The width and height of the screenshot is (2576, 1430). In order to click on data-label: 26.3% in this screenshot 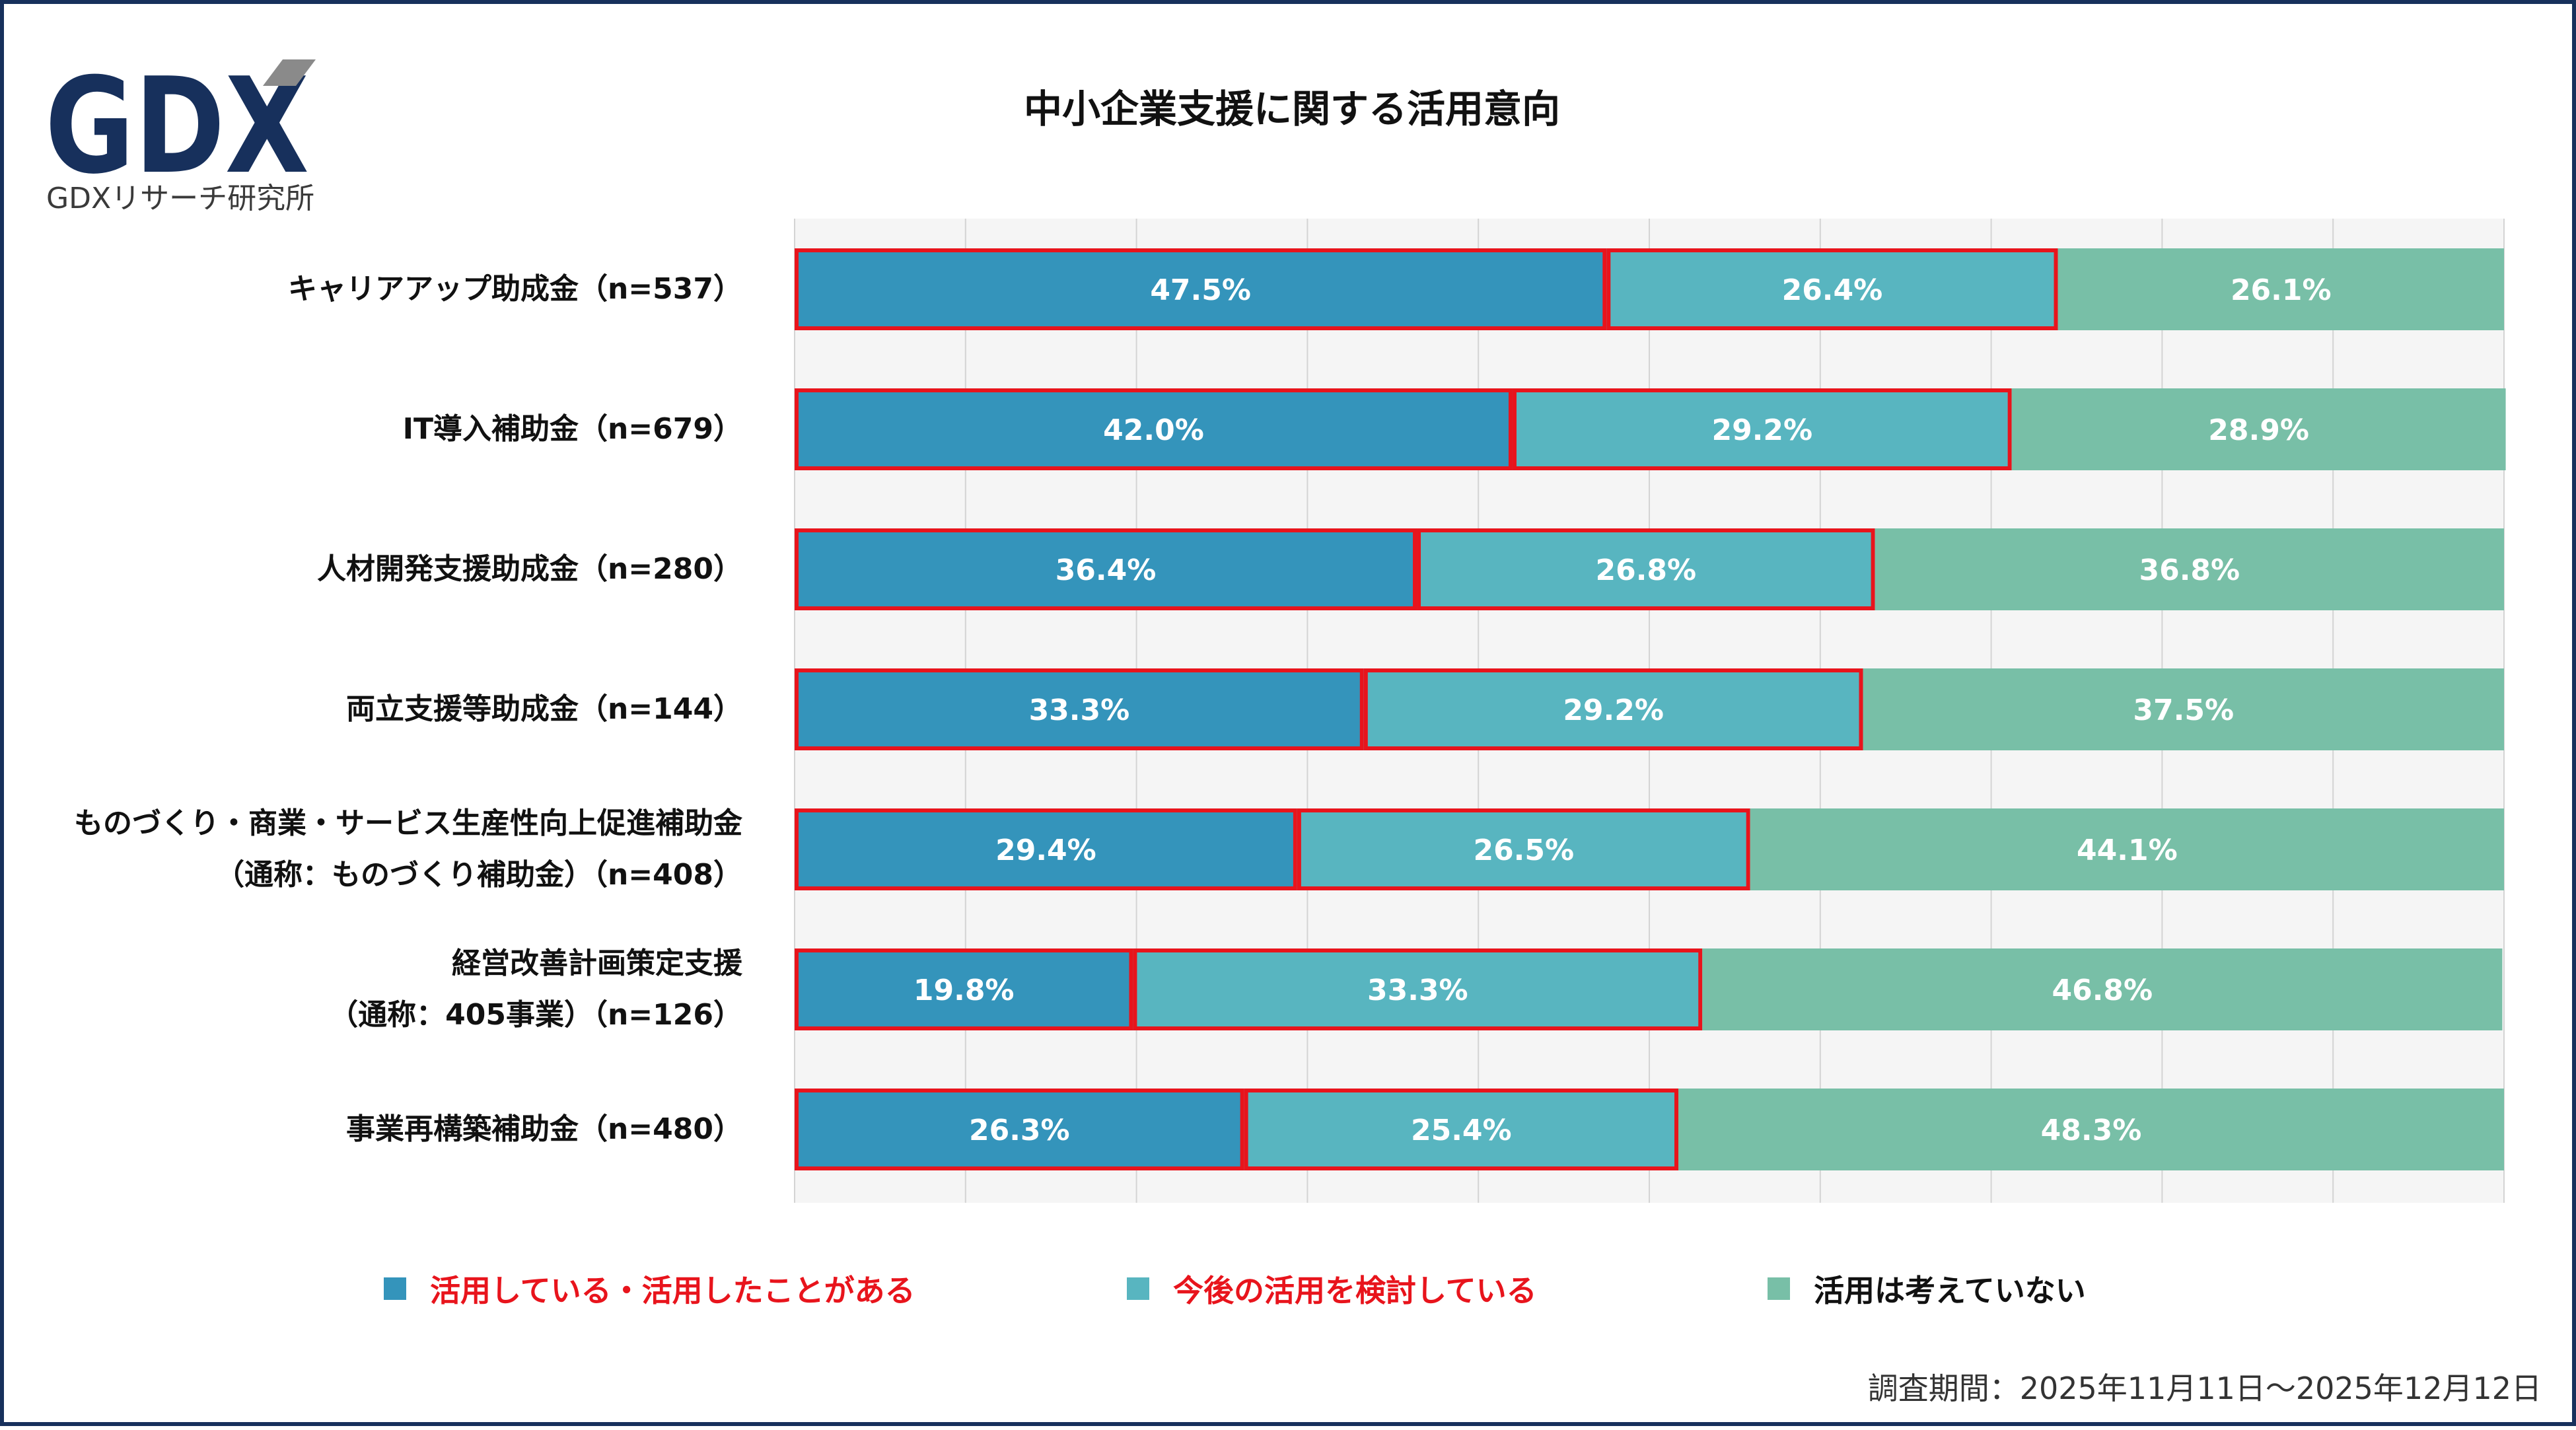, I will do `click(1020, 1130)`.